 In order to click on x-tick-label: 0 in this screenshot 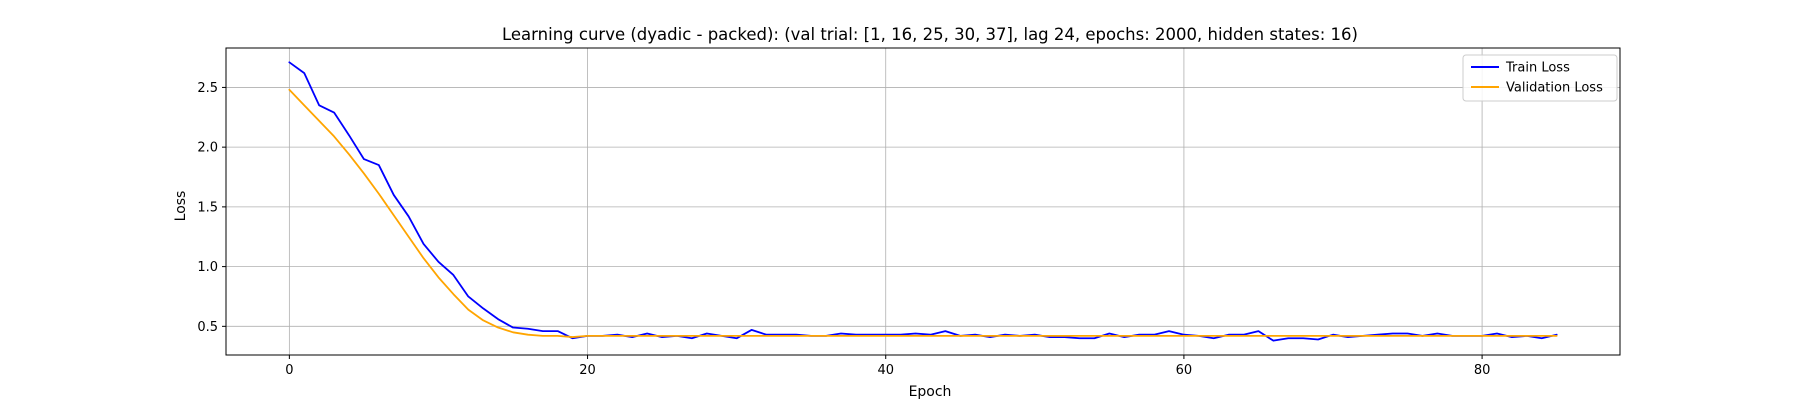, I will do `click(289, 370)`.